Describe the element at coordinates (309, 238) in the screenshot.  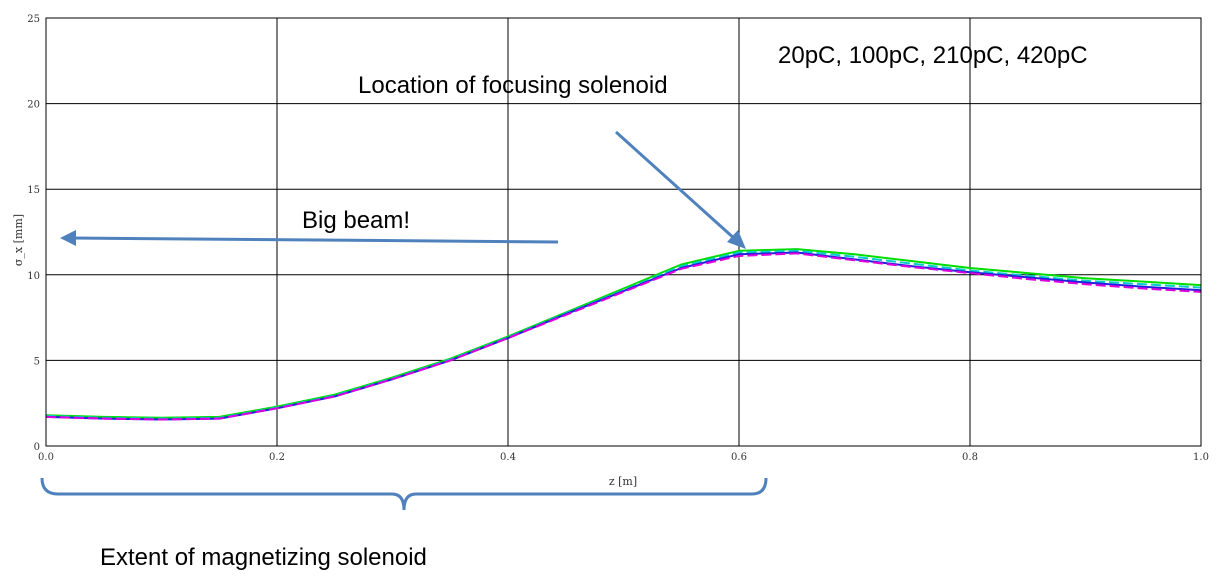
I see `big-beam-arrow` at that location.